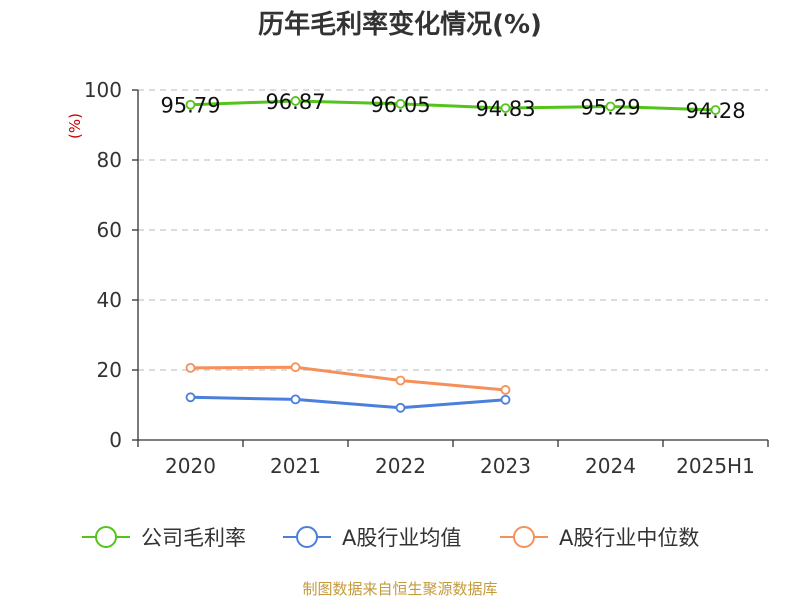  Describe the element at coordinates (109, 370) in the screenshot. I see `y-tick-label: 20` at that location.